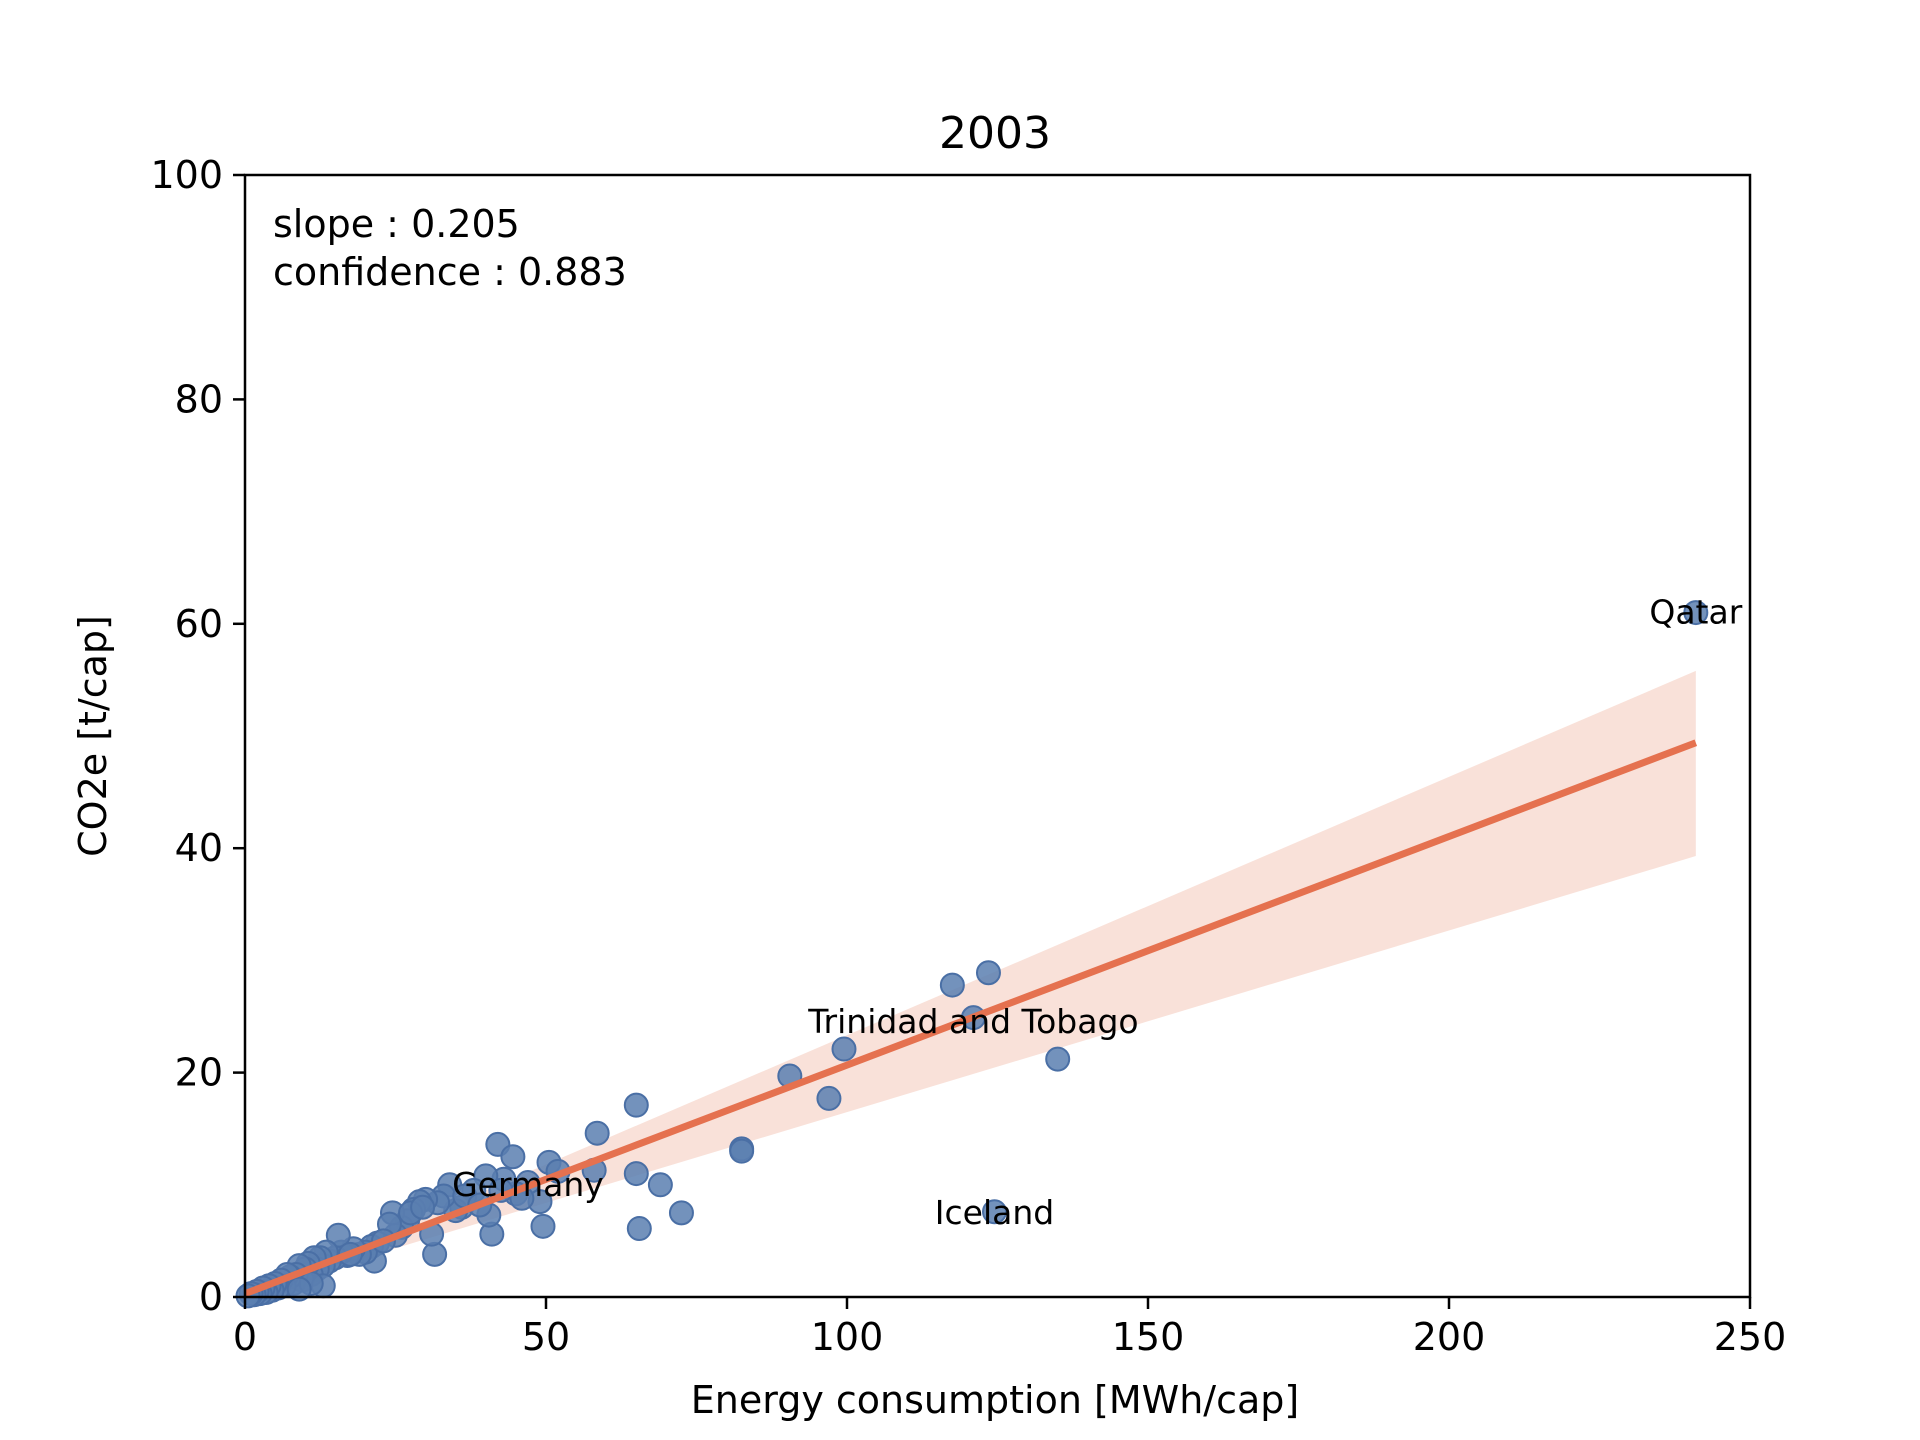 The width and height of the screenshot is (1920, 1440). I want to click on x-tick-label: 150, so click(1148, 1337).